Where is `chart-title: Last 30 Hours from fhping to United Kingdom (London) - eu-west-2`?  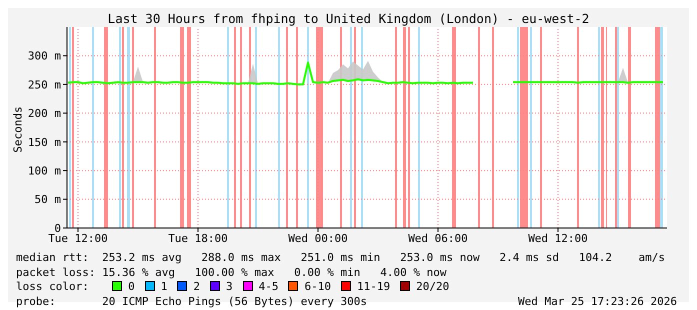
chart-title: Last 30 Hours from fhping to United Kingdom (London) - eu-west-2 is located at coordinates (348, 18).